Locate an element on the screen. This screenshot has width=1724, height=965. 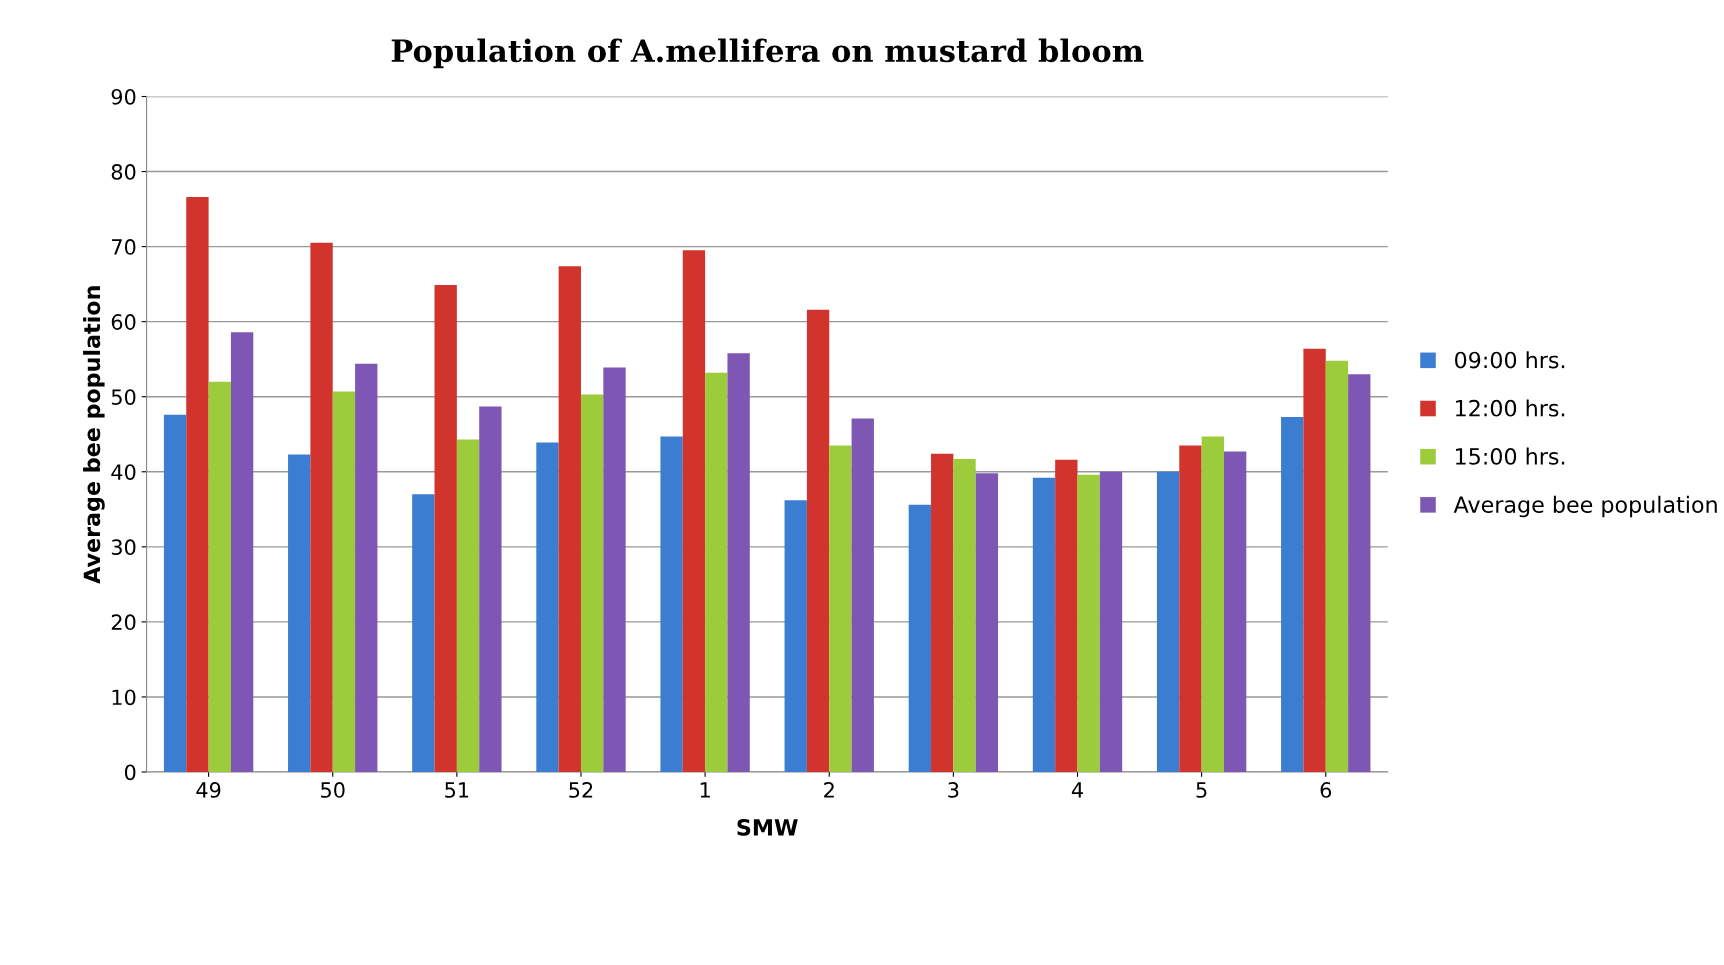
x-tick-label: 50 is located at coordinates (333, 790).